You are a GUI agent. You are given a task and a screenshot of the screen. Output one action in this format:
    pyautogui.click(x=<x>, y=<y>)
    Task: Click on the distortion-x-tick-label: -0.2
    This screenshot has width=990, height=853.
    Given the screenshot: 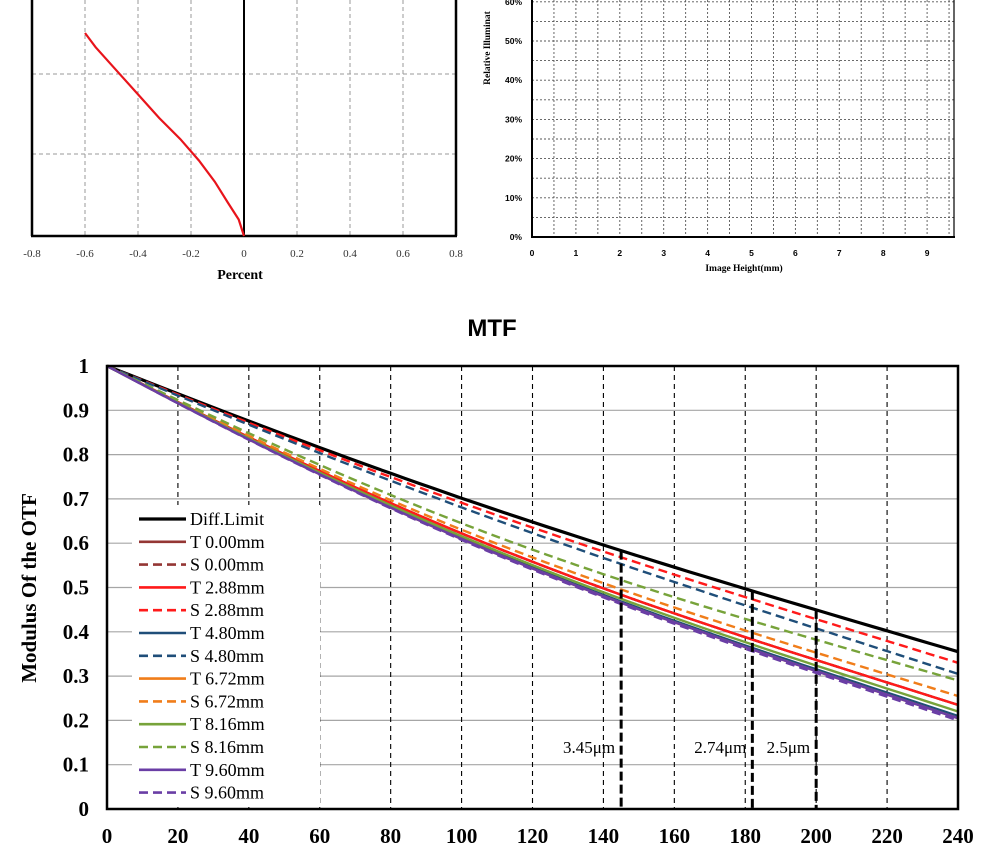 What is the action you would take?
    pyautogui.click(x=190, y=254)
    